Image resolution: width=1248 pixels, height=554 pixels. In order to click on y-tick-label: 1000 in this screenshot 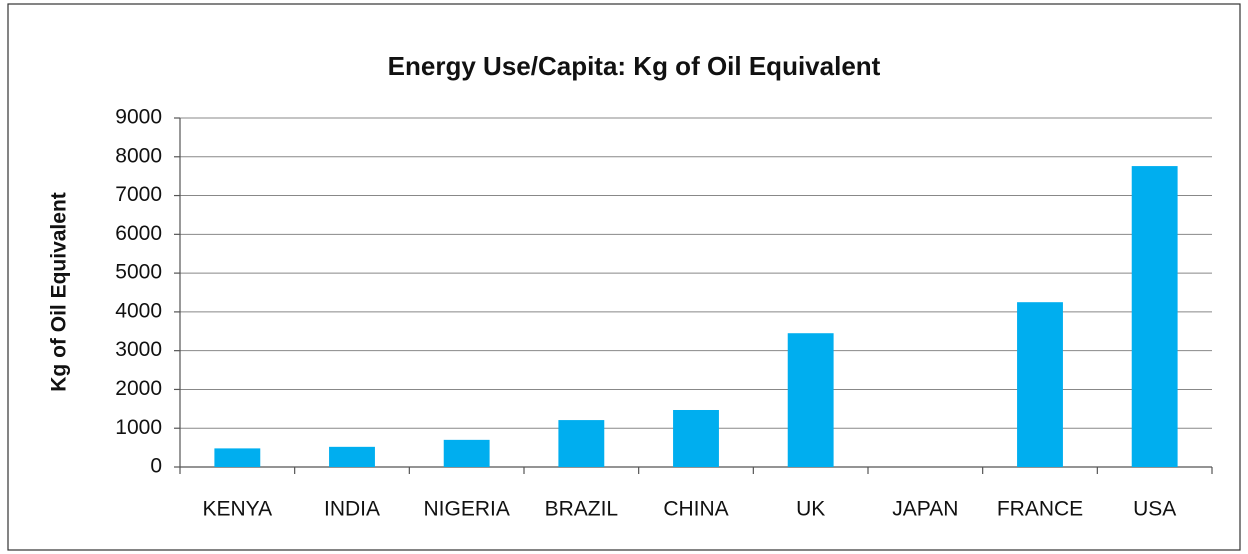, I will do `click(138, 427)`.